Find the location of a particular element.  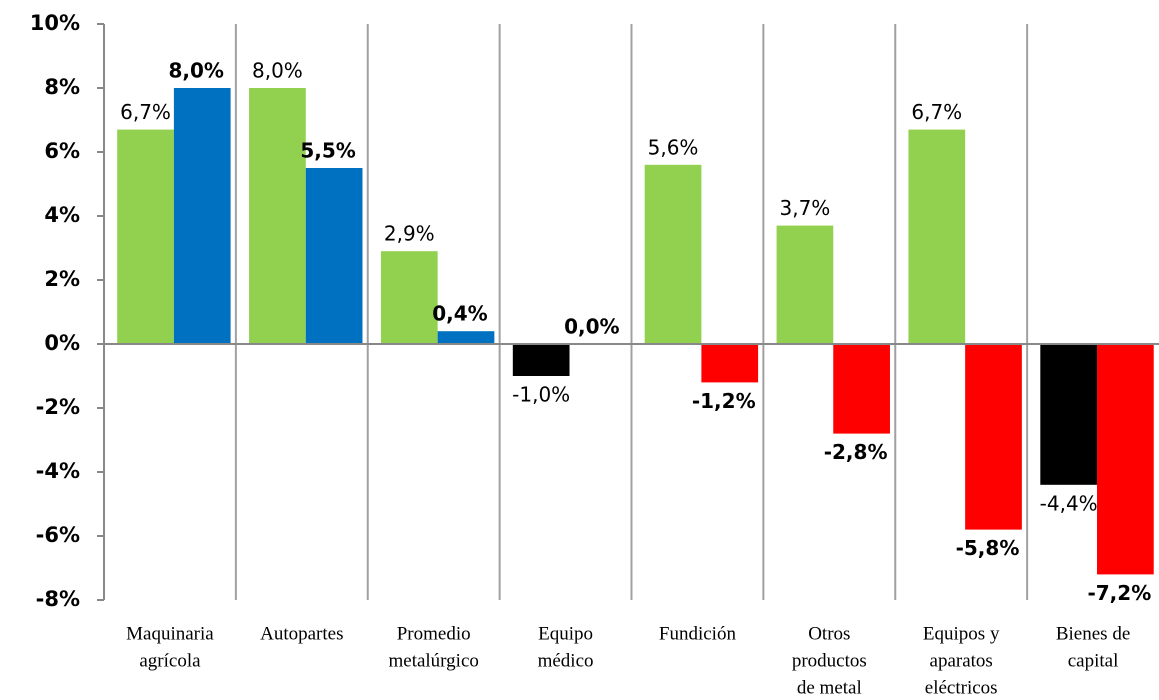

x-tick-label: Equipo is located at coordinates (565, 633).